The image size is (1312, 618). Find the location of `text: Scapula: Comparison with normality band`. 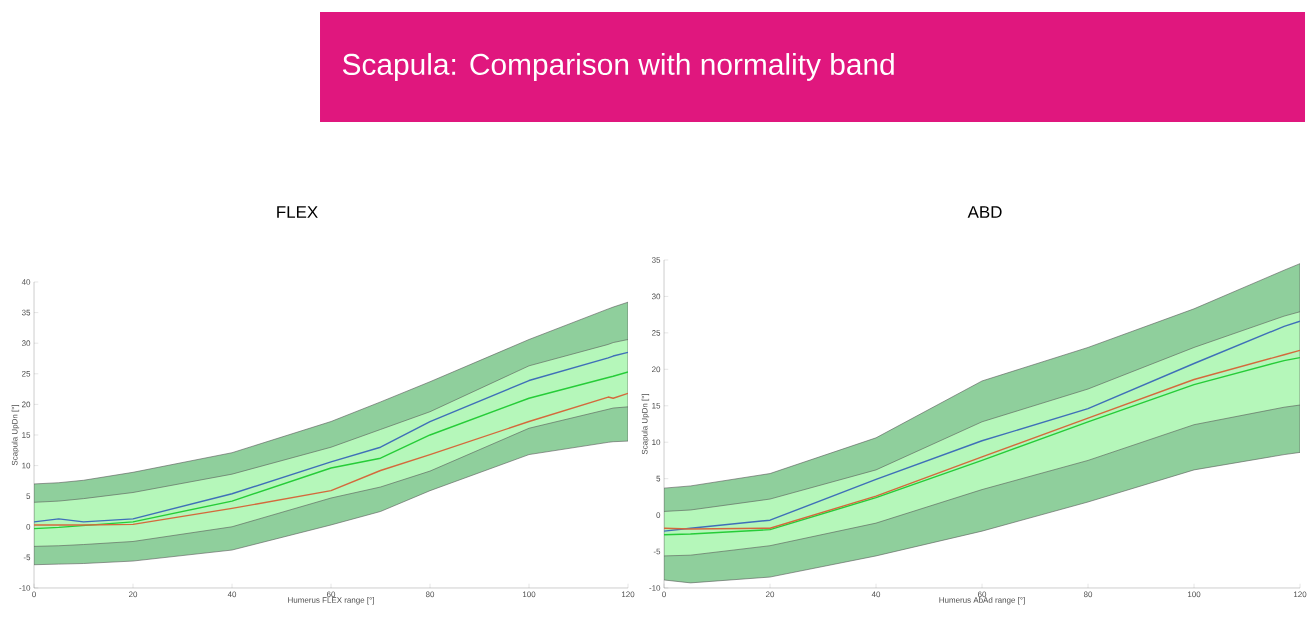

text: Scapula: Comparison with normality band is located at coordinates (618, 67).